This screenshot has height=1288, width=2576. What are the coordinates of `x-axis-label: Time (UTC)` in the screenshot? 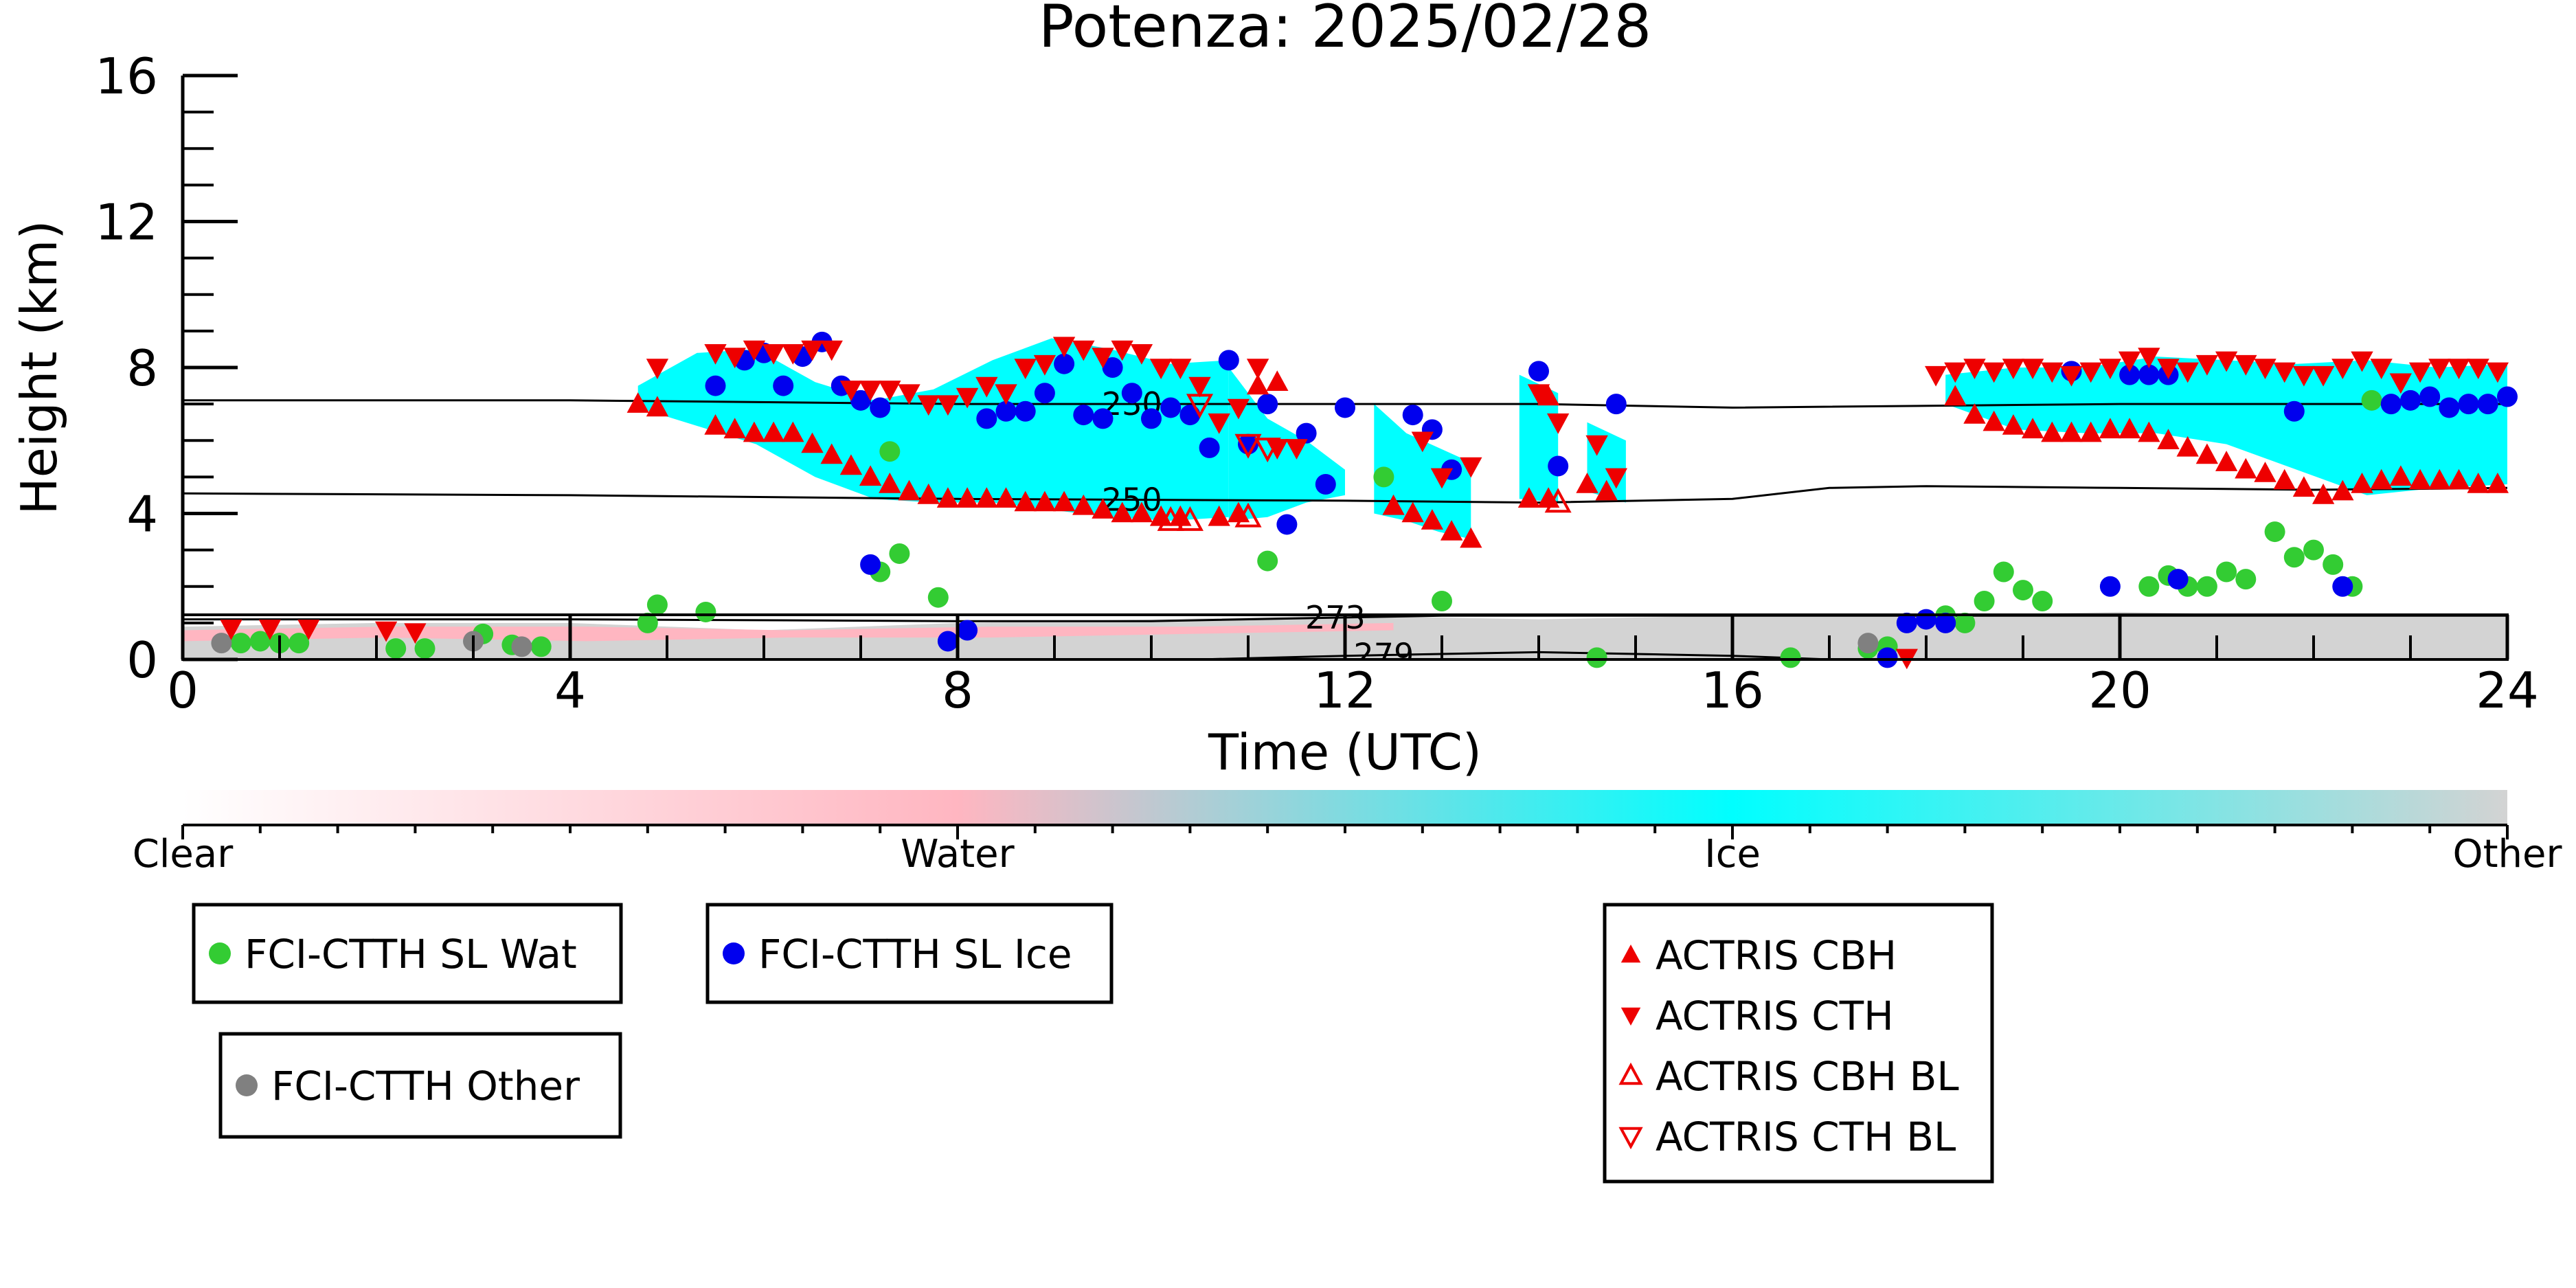 It's located at (1345, 752).